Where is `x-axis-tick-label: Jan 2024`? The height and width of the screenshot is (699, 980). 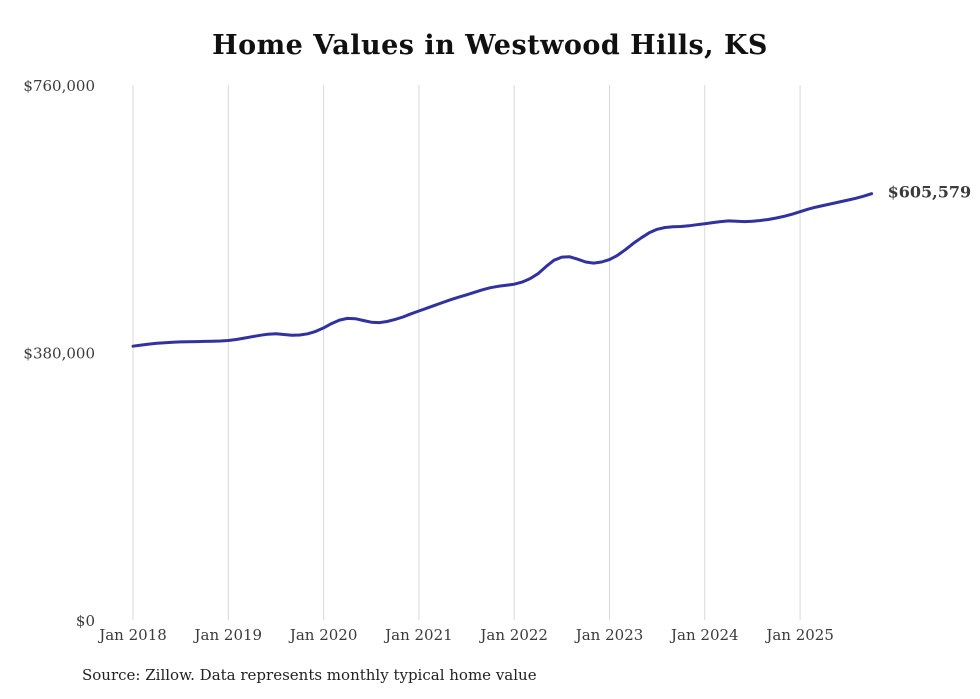
x-axis-tick-label: Jan 2024 is located at coordinates (704, 635).